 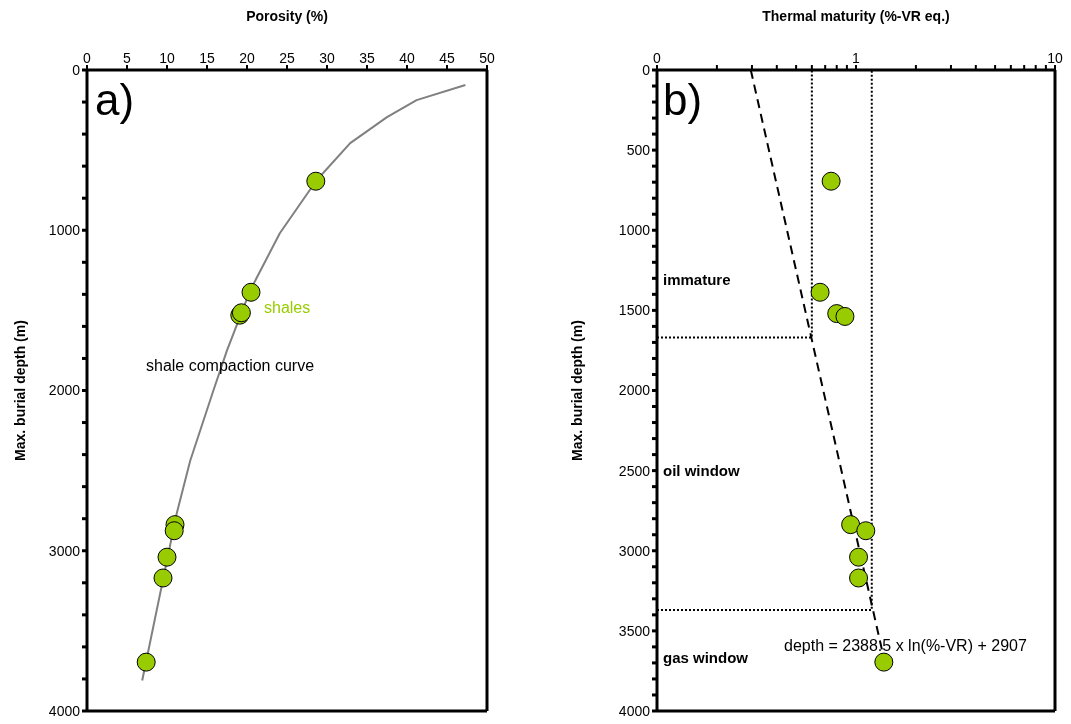 I want to click on y-tick-label: 1500, so click(x=634, y=310).